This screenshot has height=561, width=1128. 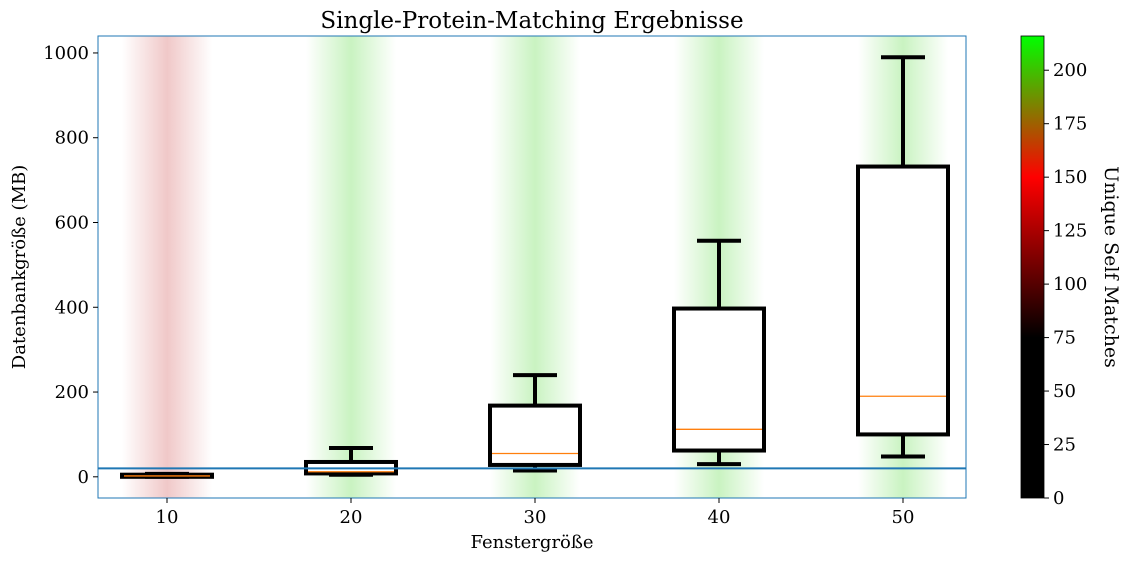 I want to click on x-tick-label: 20, so click(x=351, y=517).